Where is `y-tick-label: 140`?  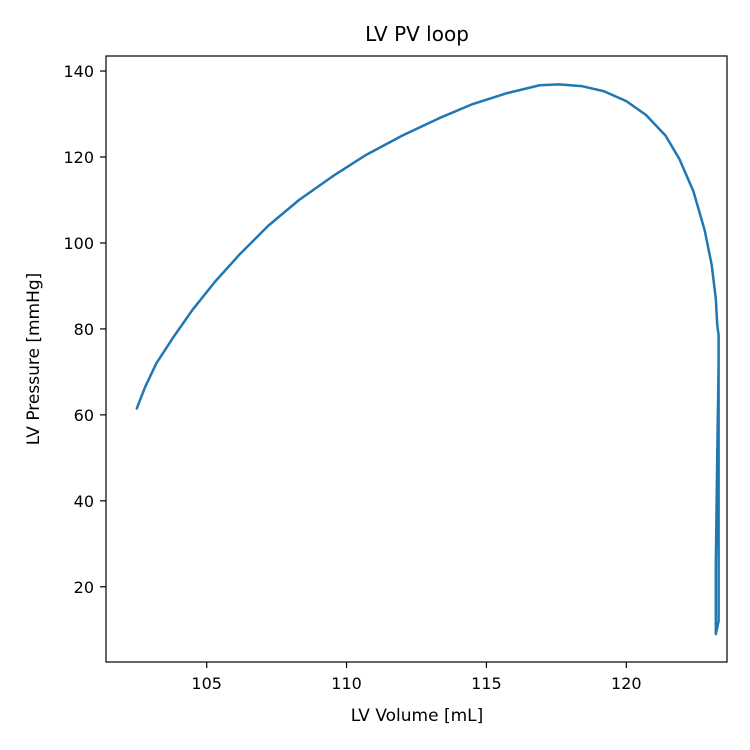
y-tick-label: 140 is located at coordinates (78, 71).